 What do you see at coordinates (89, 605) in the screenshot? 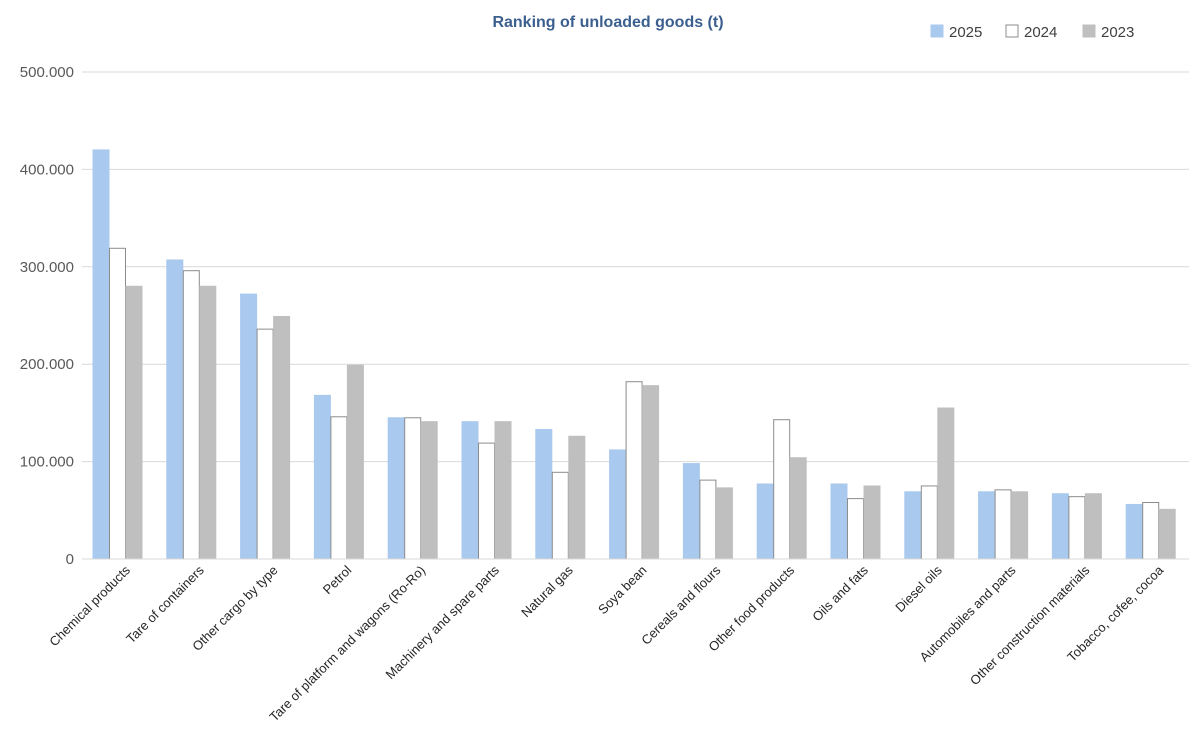
I see `x-tick-label: Chemical products` at bounding box center [89, 605].